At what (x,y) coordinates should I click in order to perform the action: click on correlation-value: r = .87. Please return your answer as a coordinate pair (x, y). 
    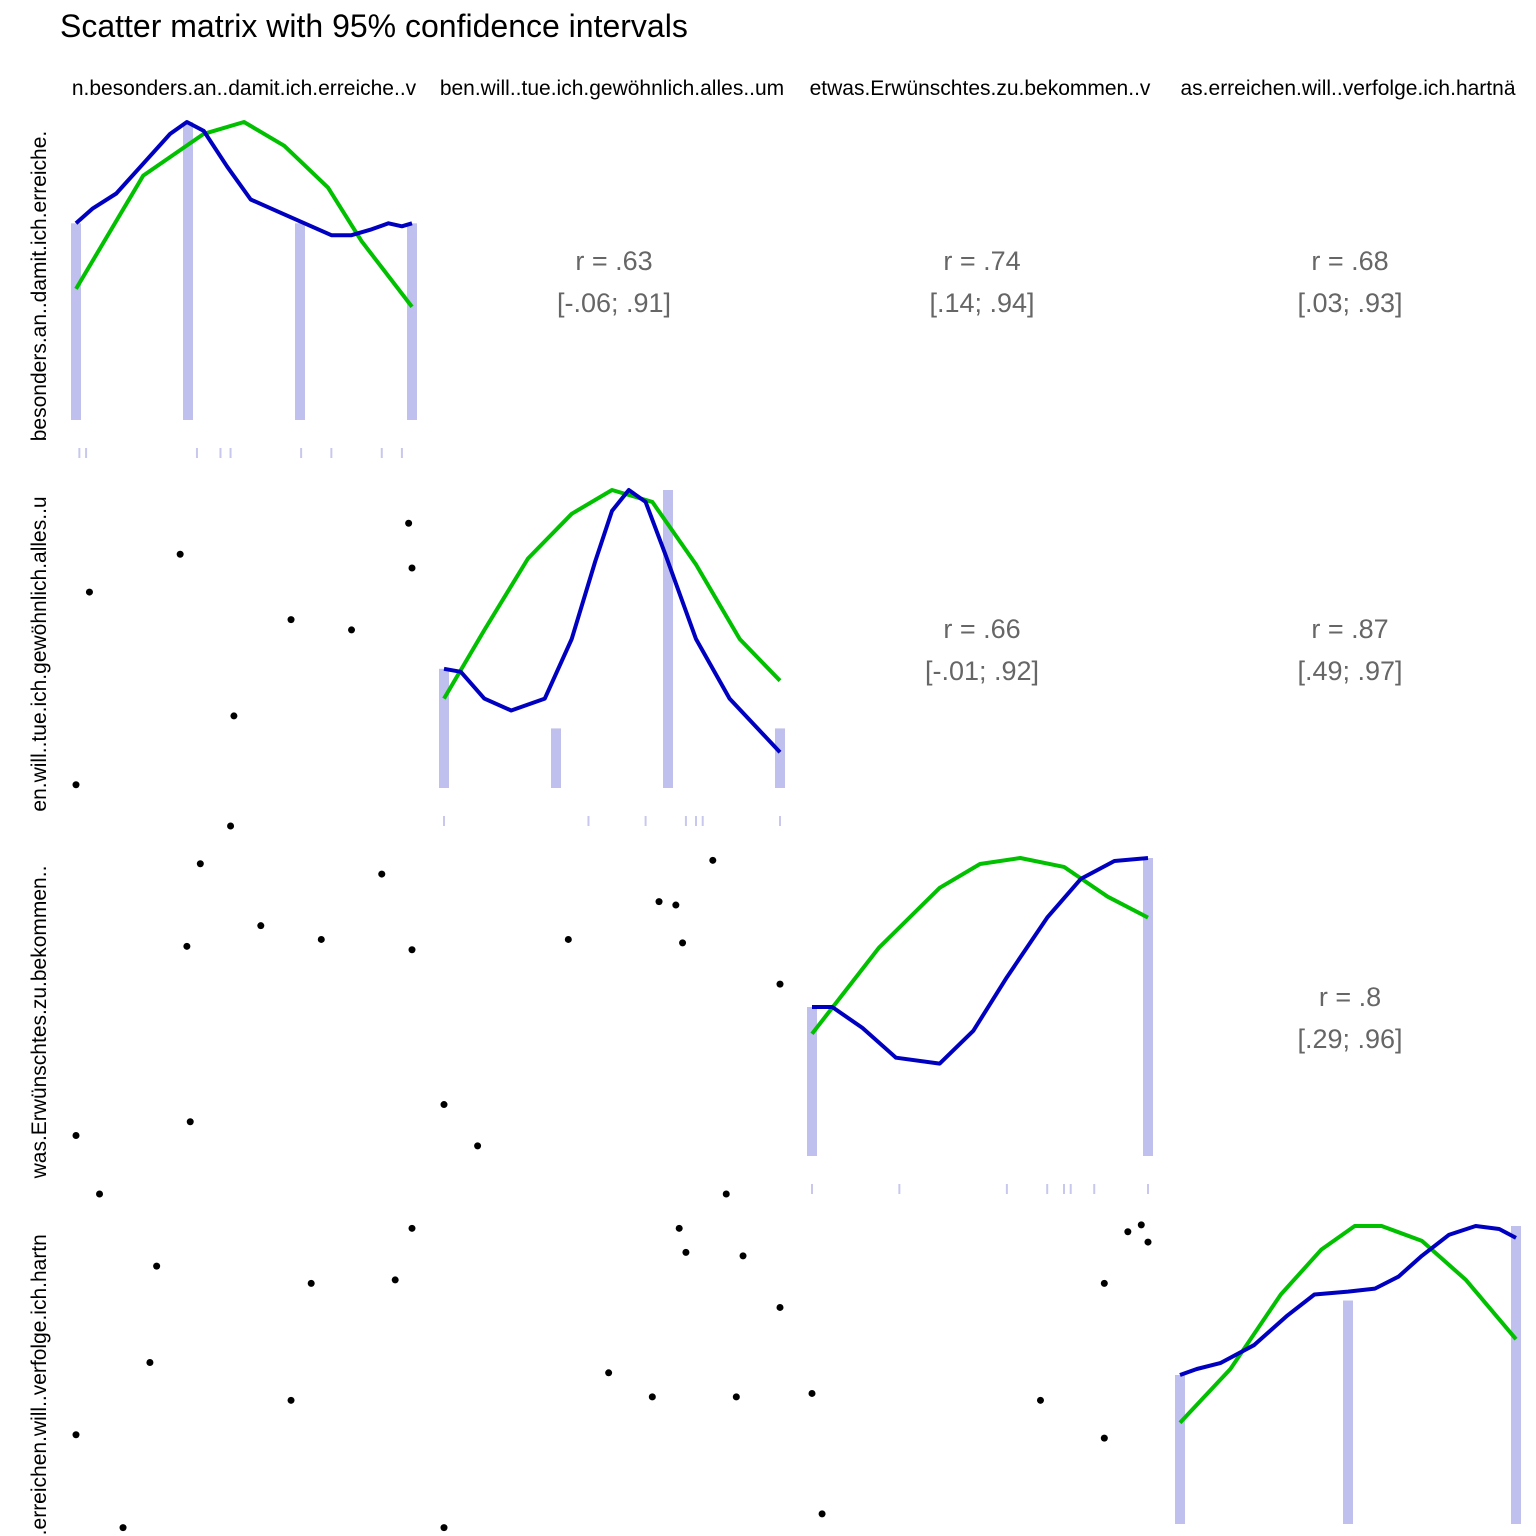
    Looking at the image, I should click on (1349, 629).